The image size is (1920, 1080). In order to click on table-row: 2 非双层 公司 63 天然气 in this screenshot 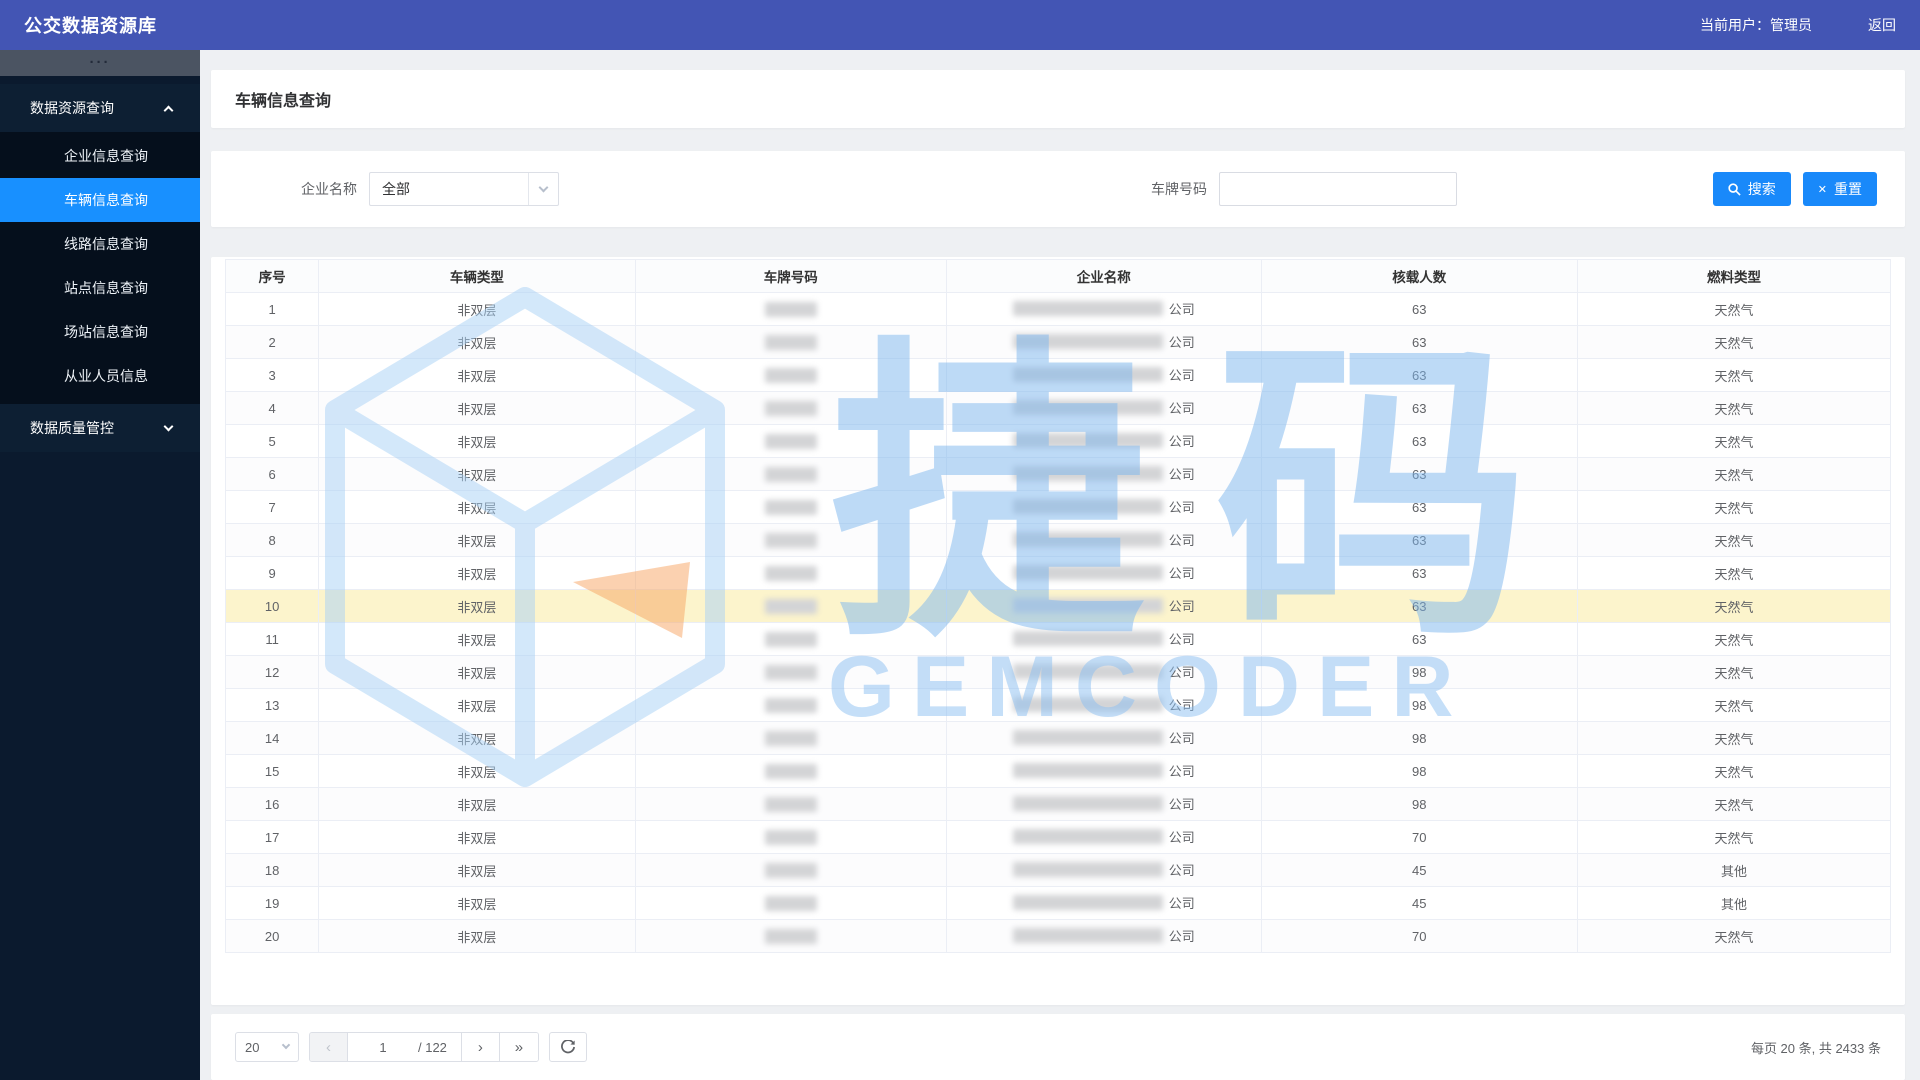, I will do `click(1058, 342)`.